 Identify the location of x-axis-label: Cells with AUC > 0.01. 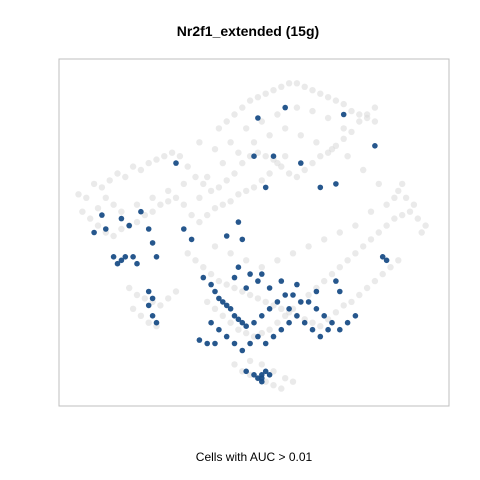
(254, 457).